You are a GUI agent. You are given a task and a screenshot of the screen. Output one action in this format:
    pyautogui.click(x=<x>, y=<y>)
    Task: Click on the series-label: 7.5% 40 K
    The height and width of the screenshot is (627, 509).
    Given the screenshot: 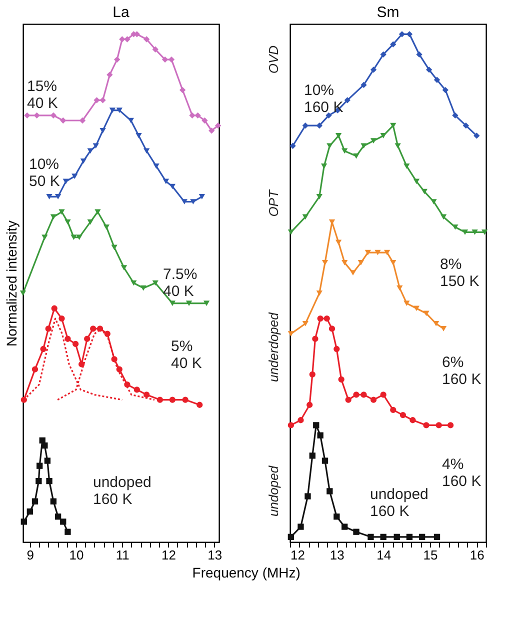 What is the action you would take?
    pyautogui.click(x=180, y=283)
    